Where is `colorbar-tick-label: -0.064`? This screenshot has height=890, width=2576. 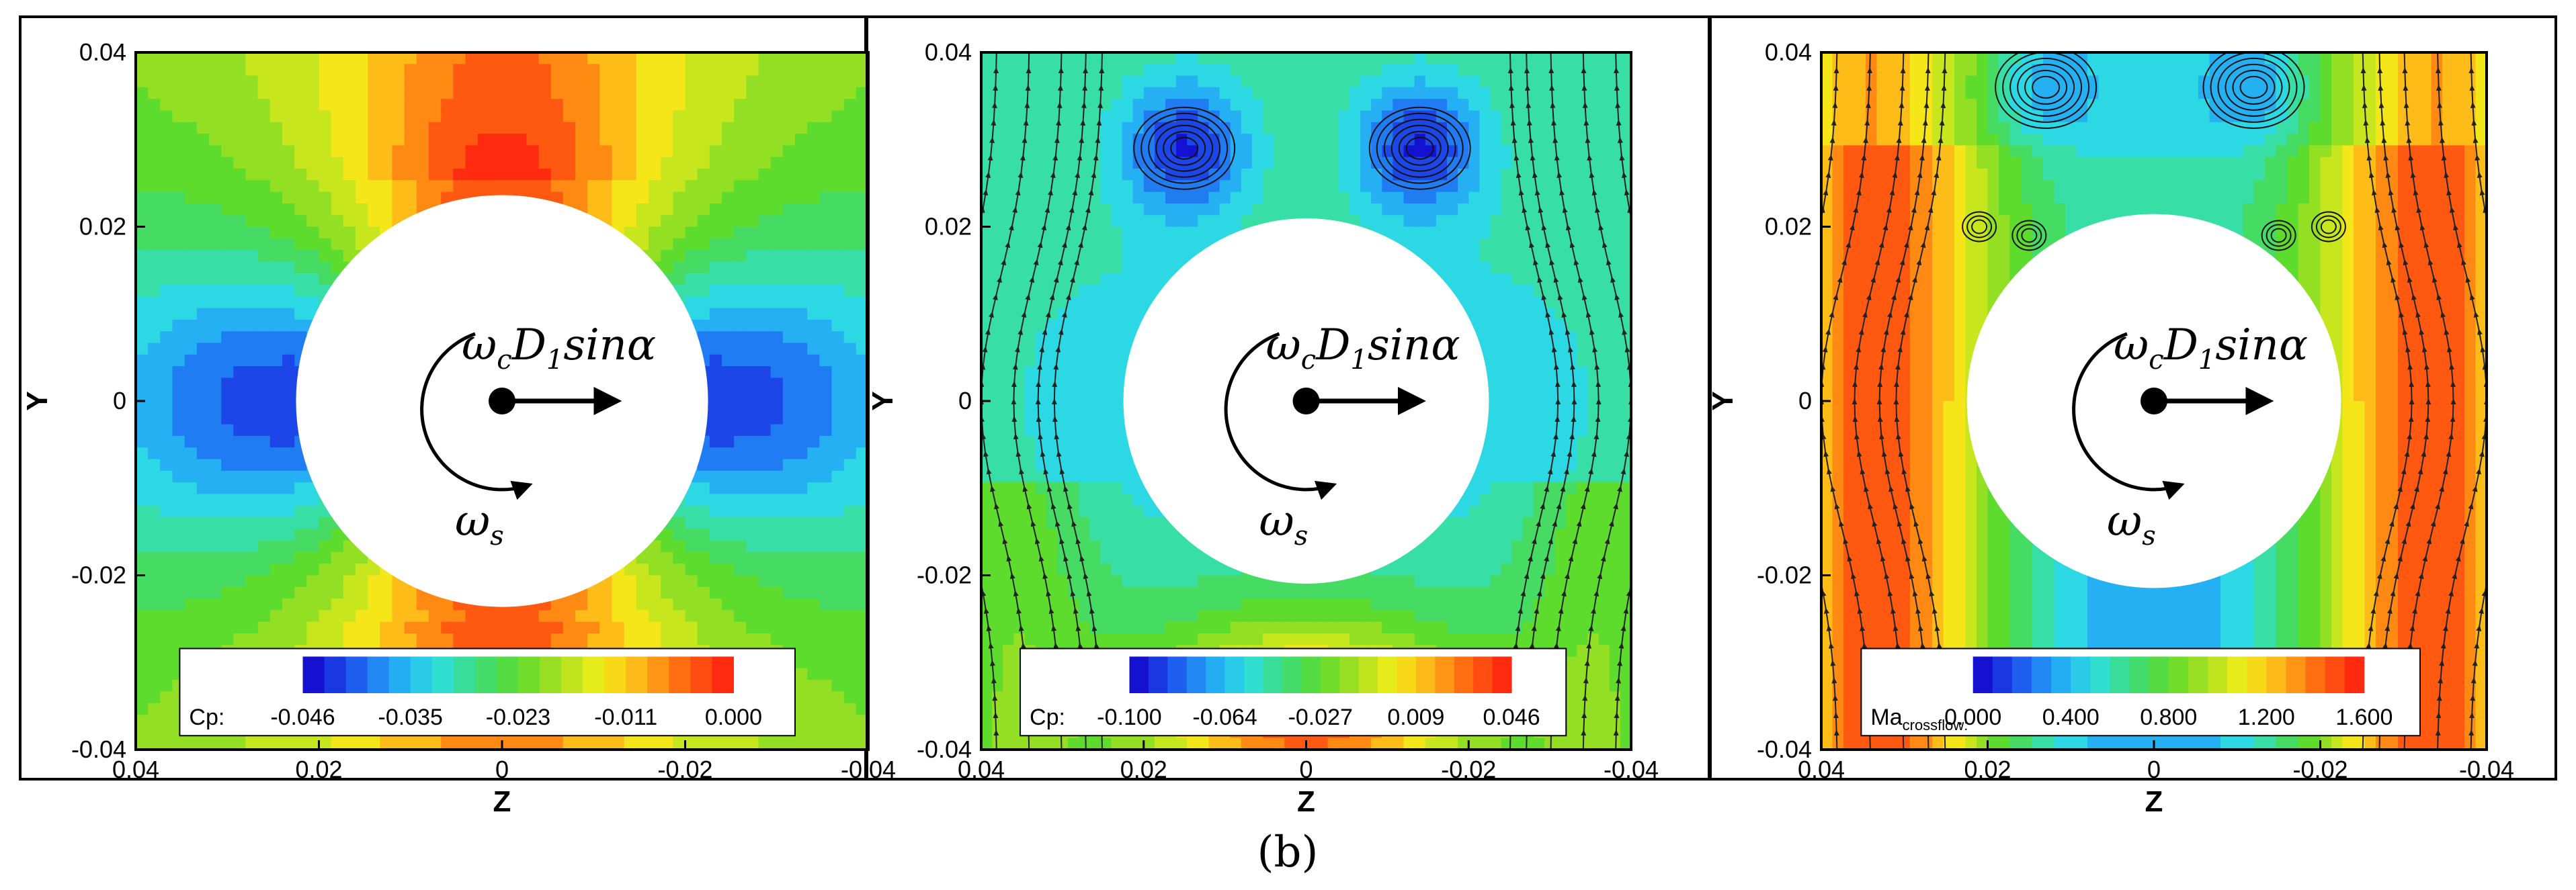 colorbar-tick-label: -0.064 is located at coordinates (1224, 717).